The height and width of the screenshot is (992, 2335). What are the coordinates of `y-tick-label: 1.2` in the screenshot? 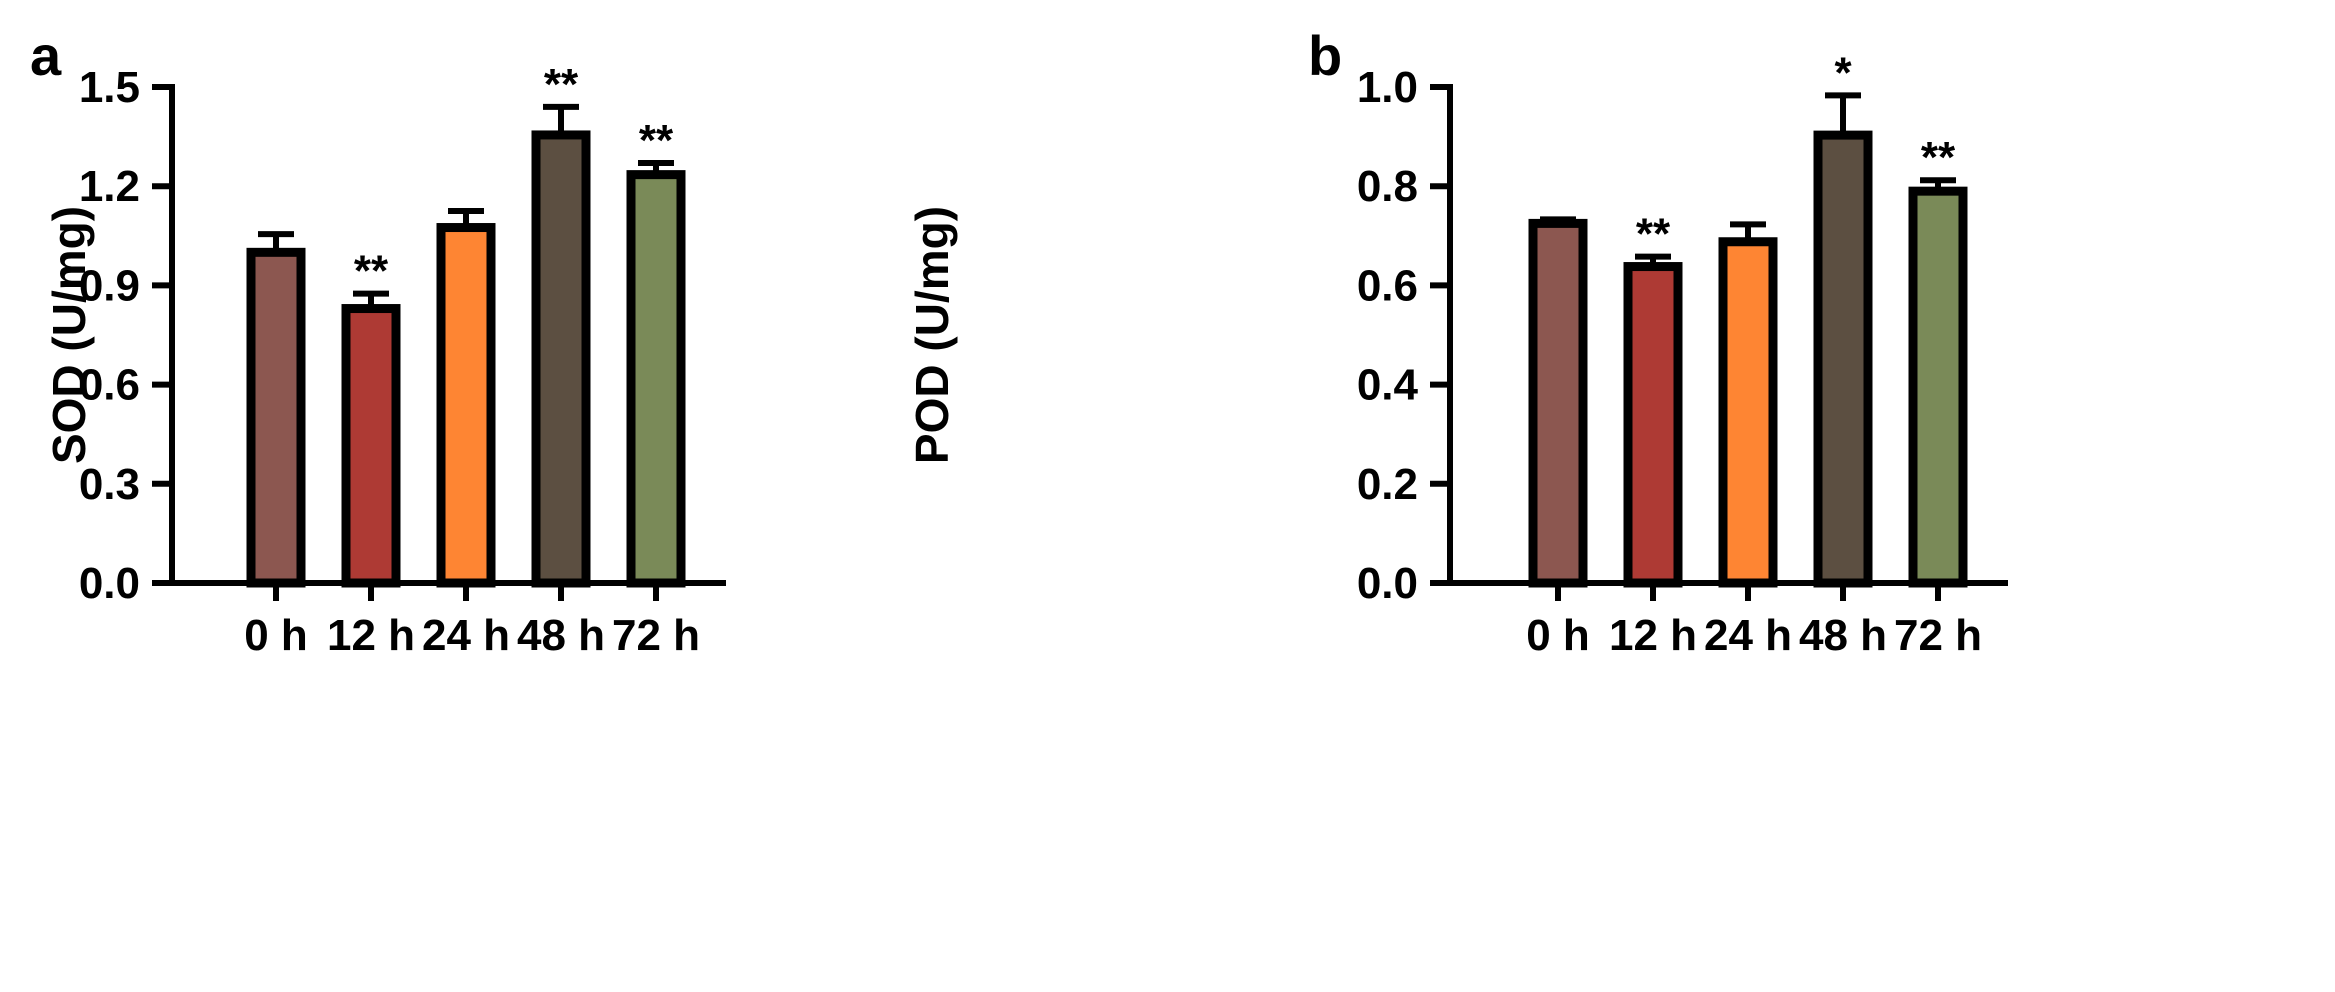 It's located at (109, 186).